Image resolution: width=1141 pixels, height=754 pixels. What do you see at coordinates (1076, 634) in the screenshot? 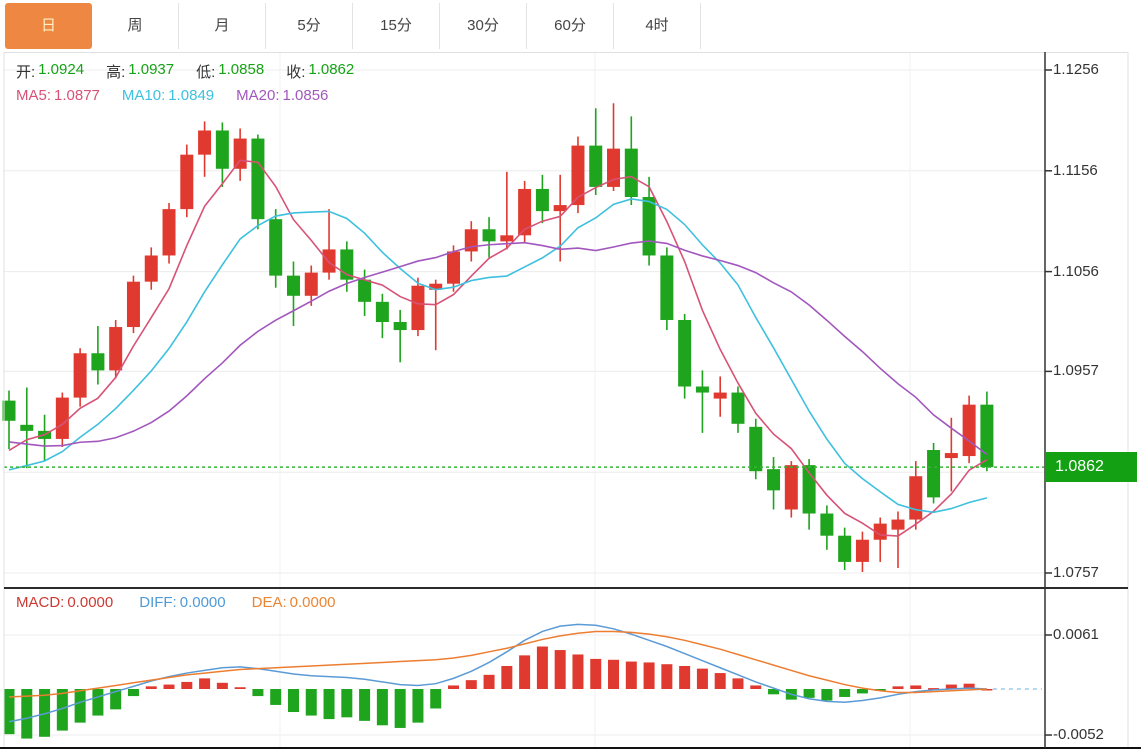
I see `axis-tick-label: 0.0061` at bounding box center [1076, 634].